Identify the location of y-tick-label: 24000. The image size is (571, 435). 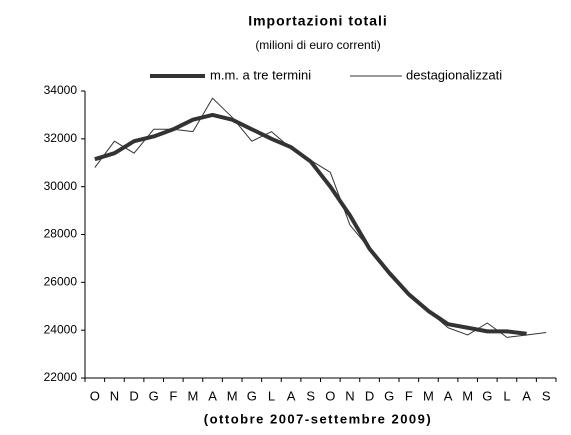
(61, 329).